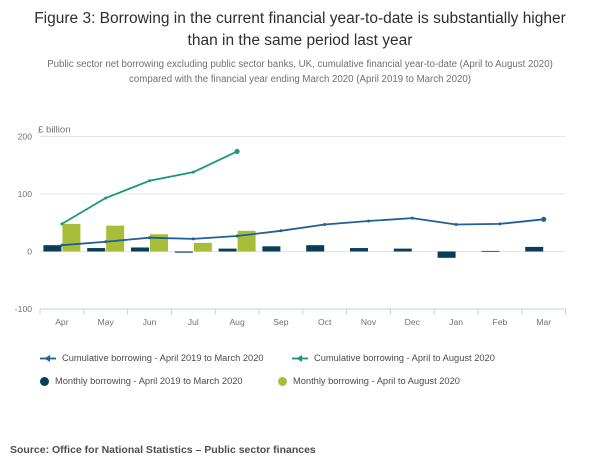 Image resolution: width=600 pixels, height=470 pixels. I want to click on y-axis-unit-label: £ billion, so click(54, 130).